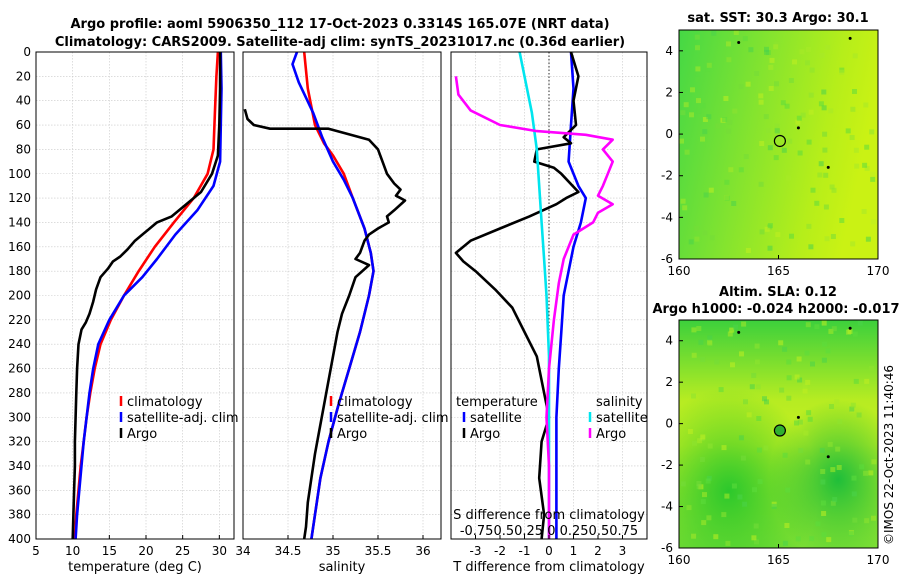  What do you see at coordinates (422, 551) in the screenshot?
I see `x-tick-label: 36` at bounding box center [422, 551].